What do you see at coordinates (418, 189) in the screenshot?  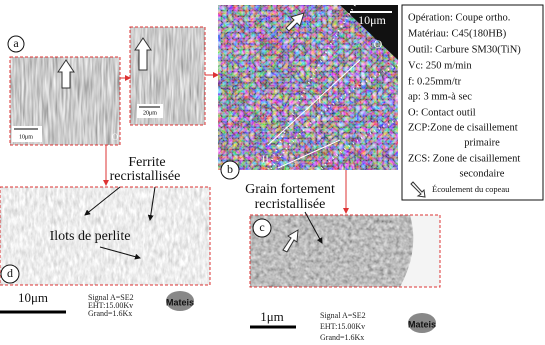 I see `flow-icon` at bounding box center [418, 189].